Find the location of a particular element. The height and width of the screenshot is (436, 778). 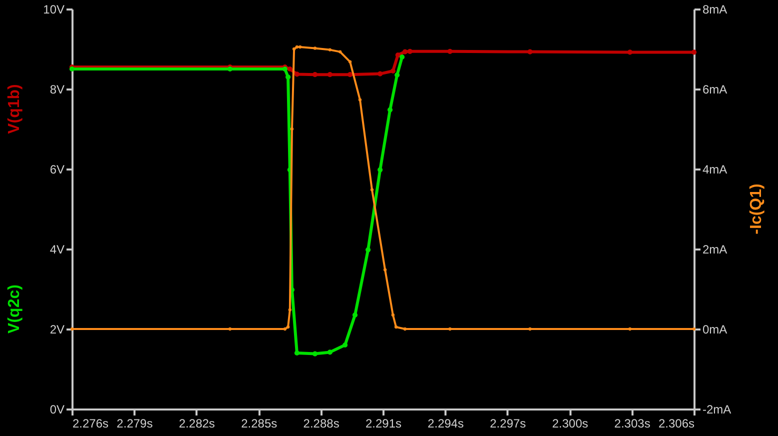

y-tick-label: 10V is located at coordinates (53, 9).